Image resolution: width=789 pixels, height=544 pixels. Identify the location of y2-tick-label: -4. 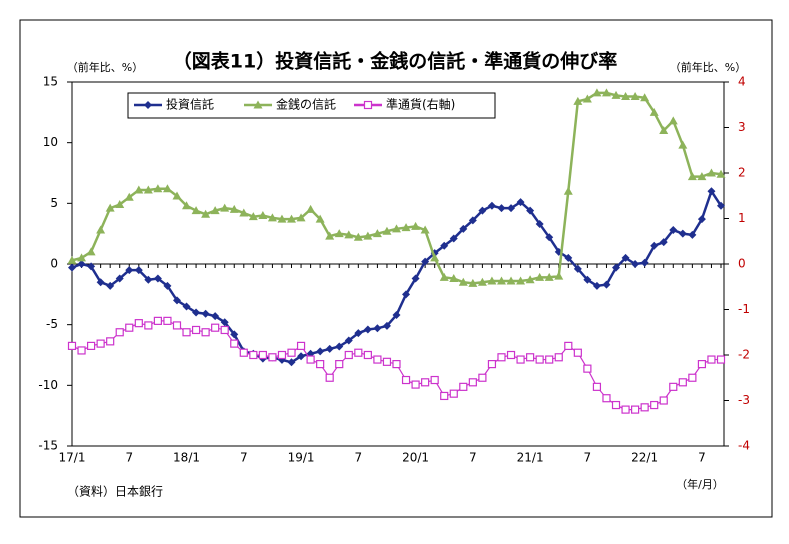
(744, 446).